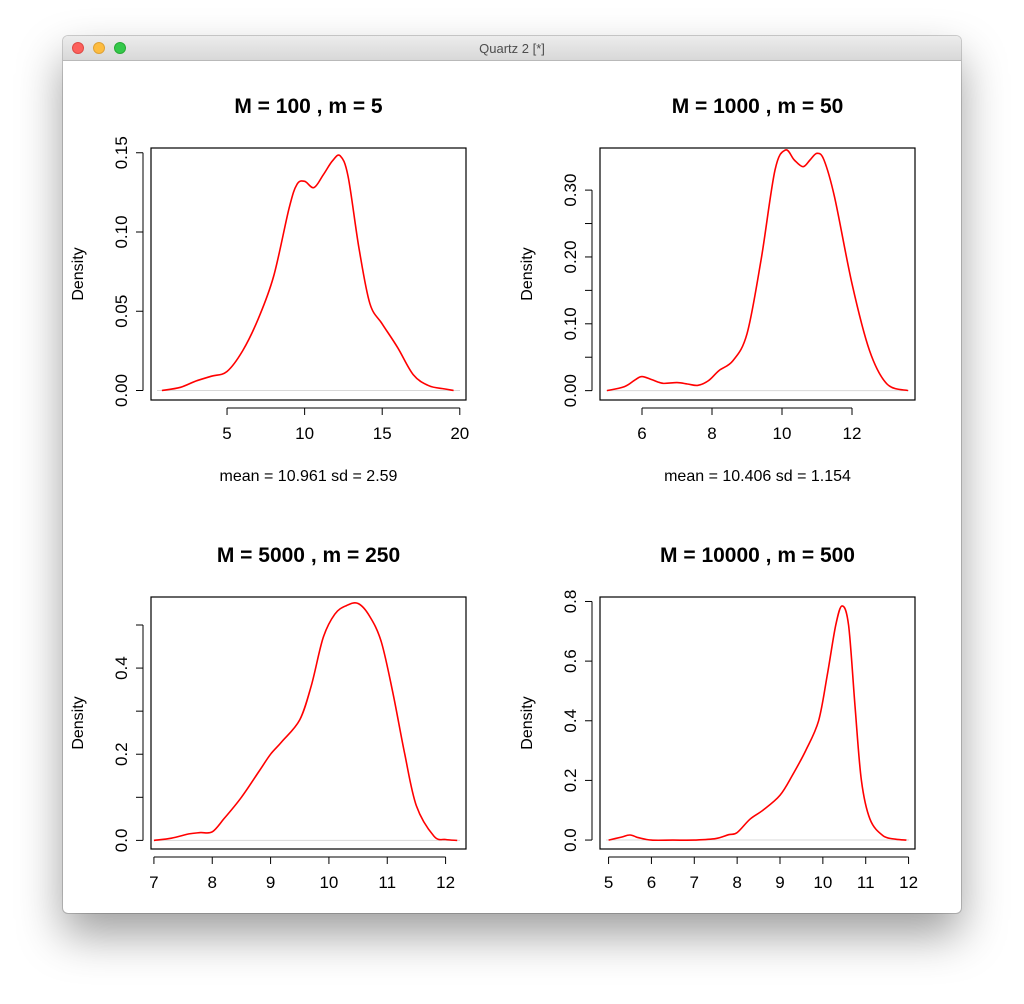  Describe the element at coordinates (121, 311) in the screenshot. I see `y-tick-label: 0.05` at that location.